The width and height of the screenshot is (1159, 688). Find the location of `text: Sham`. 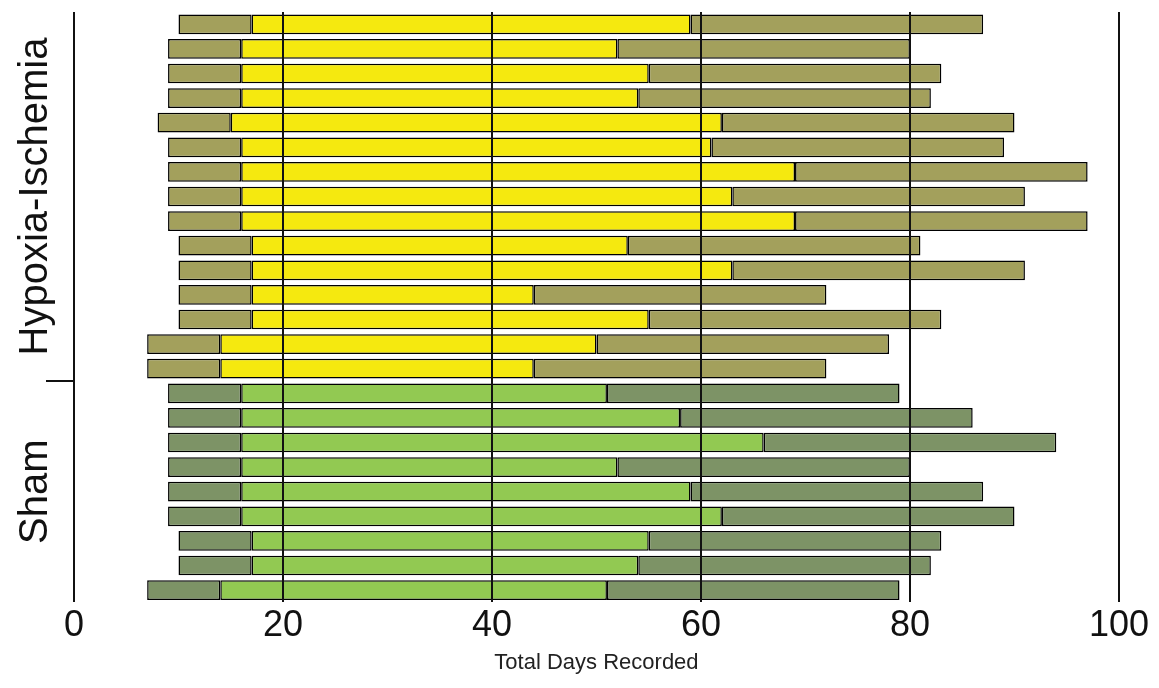

text: Sham is located at coordinates (33, 491).